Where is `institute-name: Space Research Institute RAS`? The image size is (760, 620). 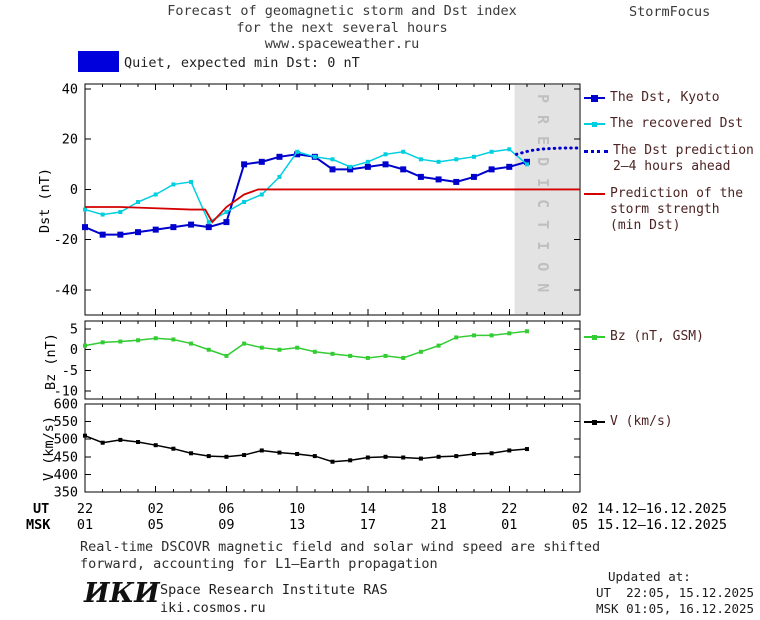 institute-name: Space Research Institute RAS is located at coordinates (274, 590).